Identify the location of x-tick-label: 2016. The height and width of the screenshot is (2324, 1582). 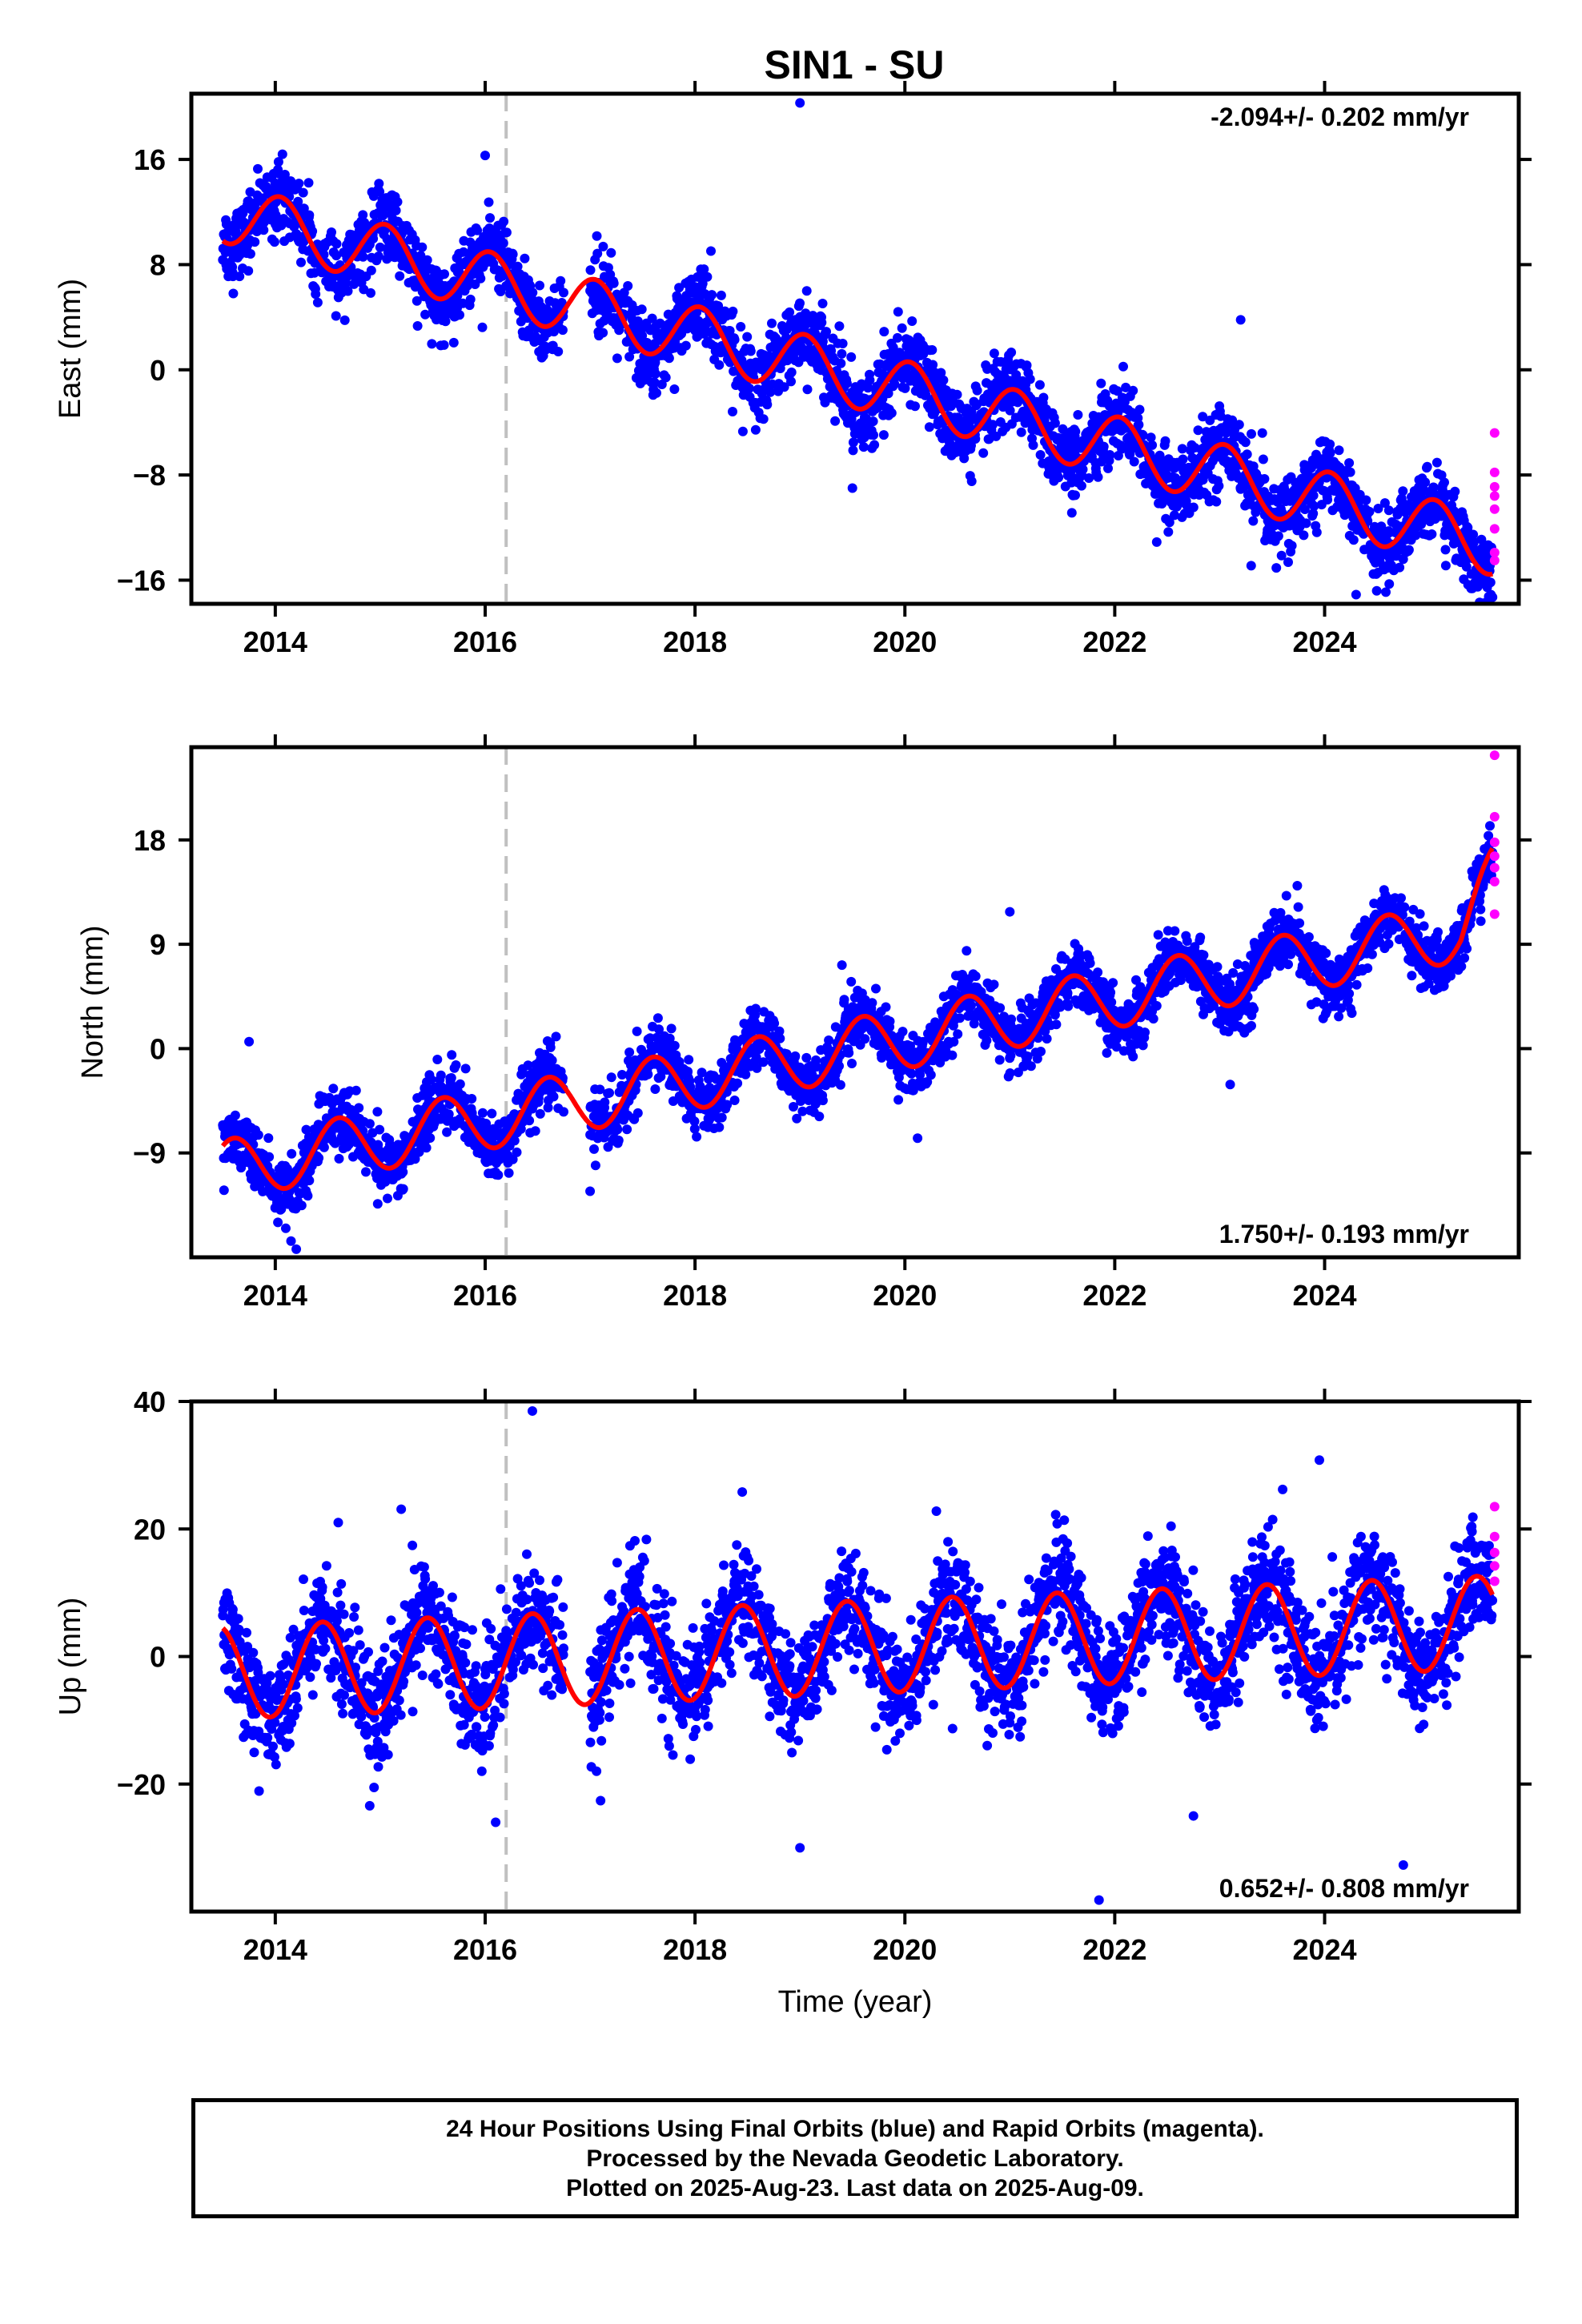
(485, 641).